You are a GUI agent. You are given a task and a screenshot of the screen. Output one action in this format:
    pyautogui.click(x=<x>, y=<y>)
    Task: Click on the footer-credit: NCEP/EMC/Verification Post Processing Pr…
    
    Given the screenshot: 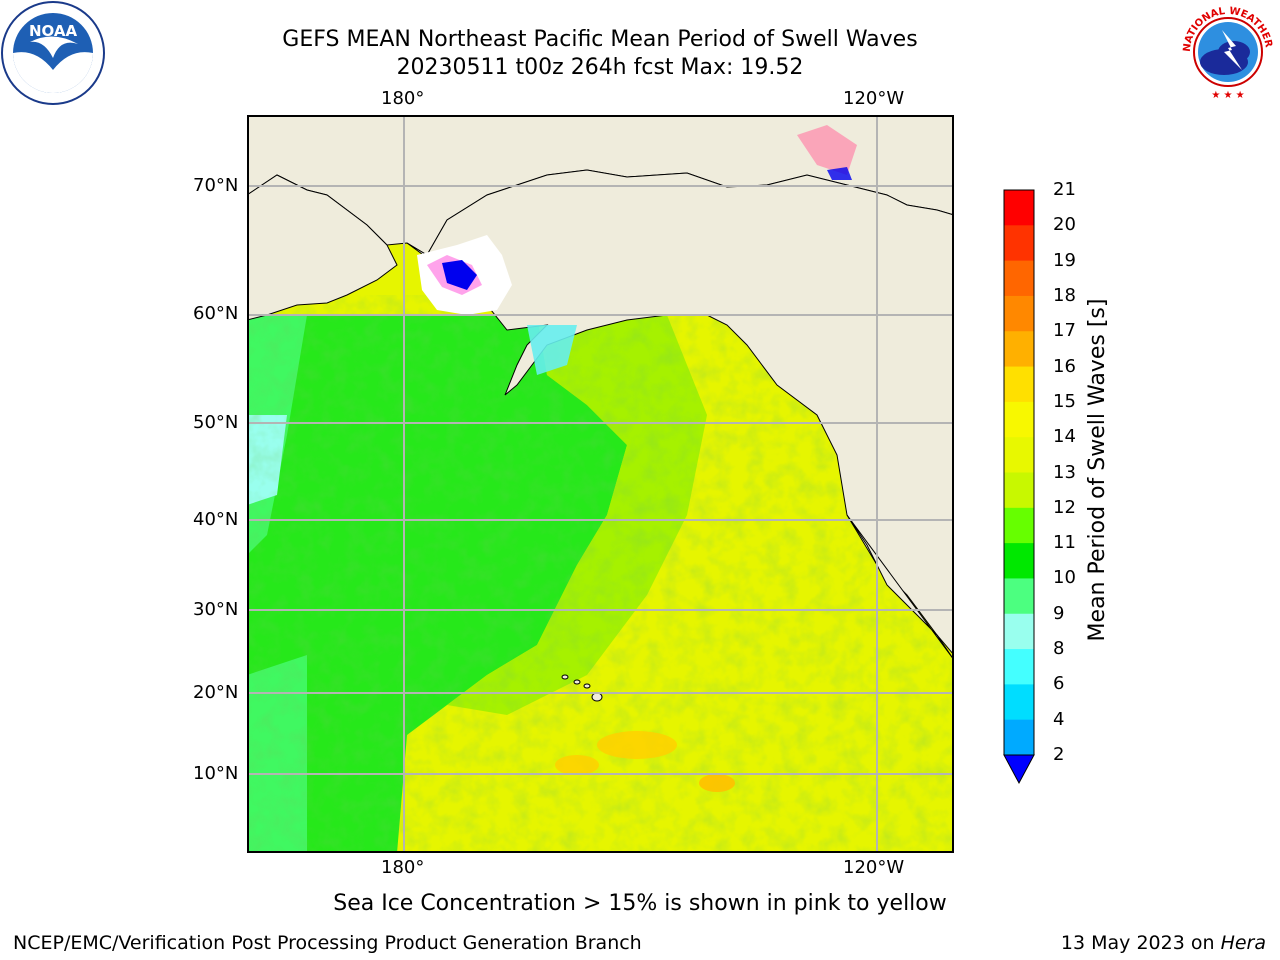 What is the action you would take?
    pyautogui.click(x=327, y=943)
    